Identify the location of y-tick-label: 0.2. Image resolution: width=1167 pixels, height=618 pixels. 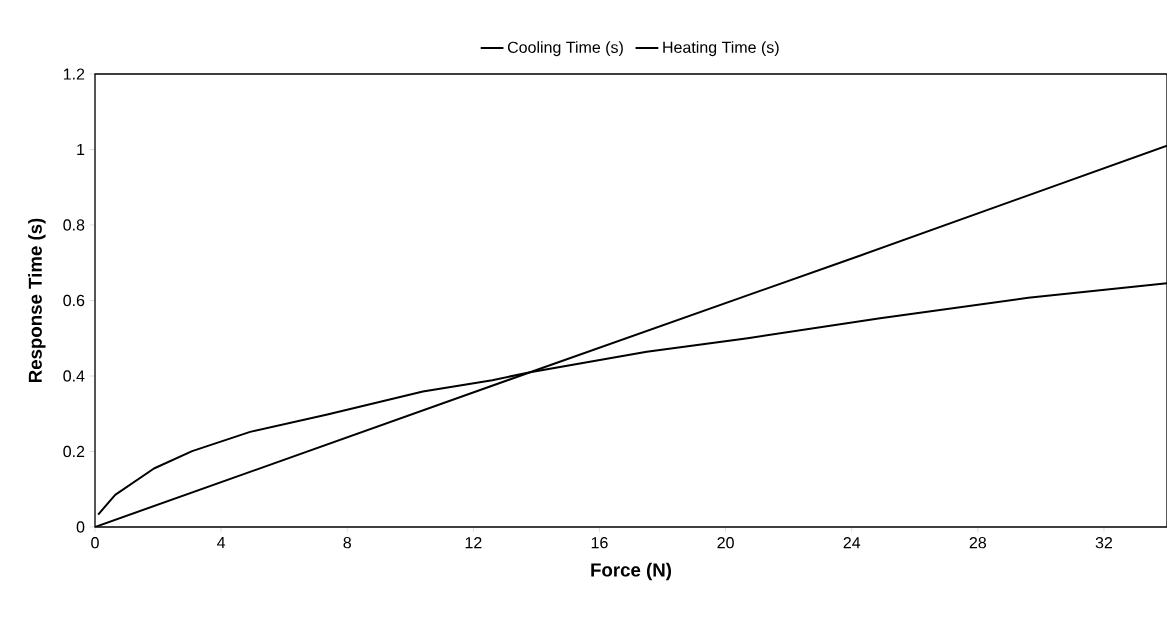
(74, 451).